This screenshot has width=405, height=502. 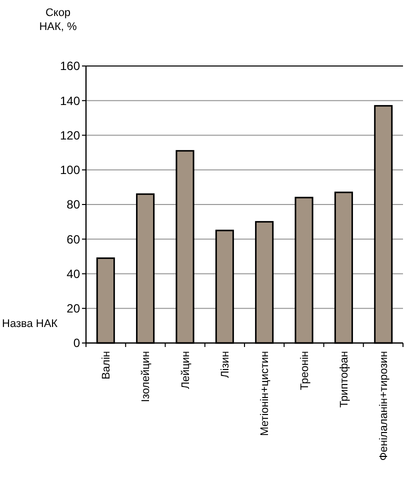 What do you see at coordinates (58, 20) in the screenshot?
I see `y-axis-title: Скор НАК, %` at bounding box center [58, 20].